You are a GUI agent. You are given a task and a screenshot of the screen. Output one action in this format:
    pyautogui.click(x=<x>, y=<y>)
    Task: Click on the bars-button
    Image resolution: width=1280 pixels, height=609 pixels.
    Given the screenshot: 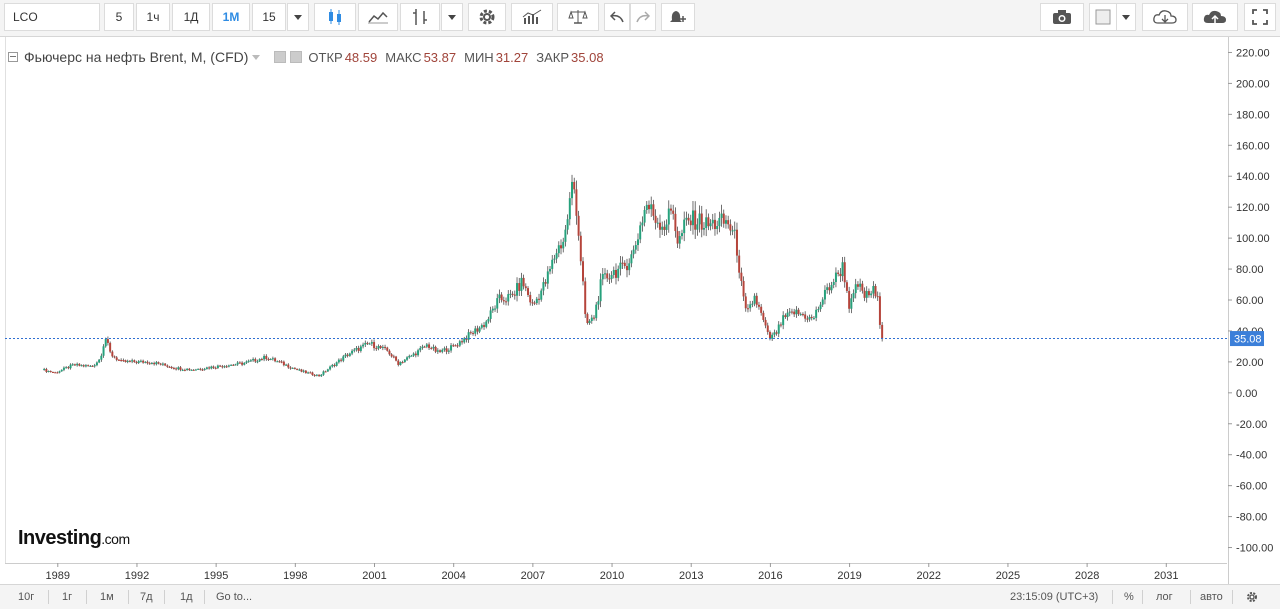 What is the action you would take?
    pyautogui.click(x=420, y=17)
    